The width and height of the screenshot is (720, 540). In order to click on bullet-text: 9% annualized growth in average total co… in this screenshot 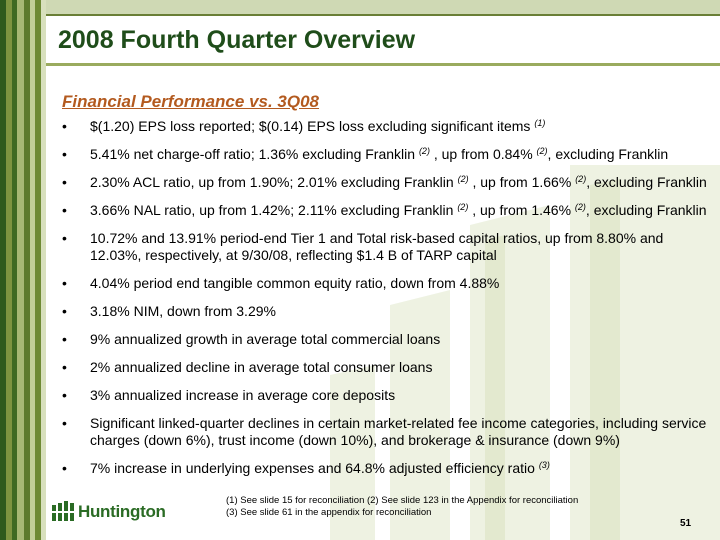, I will do `click(265, 339)`.